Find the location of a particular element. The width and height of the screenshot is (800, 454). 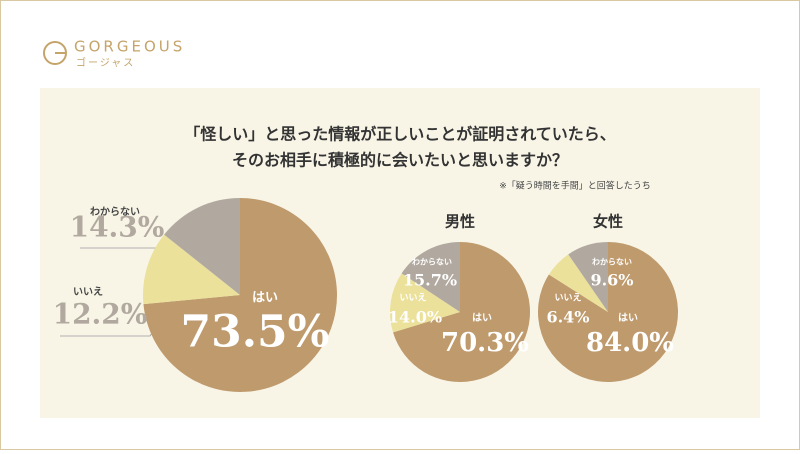

value-label: 12.2% is located at coordinates (100, 314).